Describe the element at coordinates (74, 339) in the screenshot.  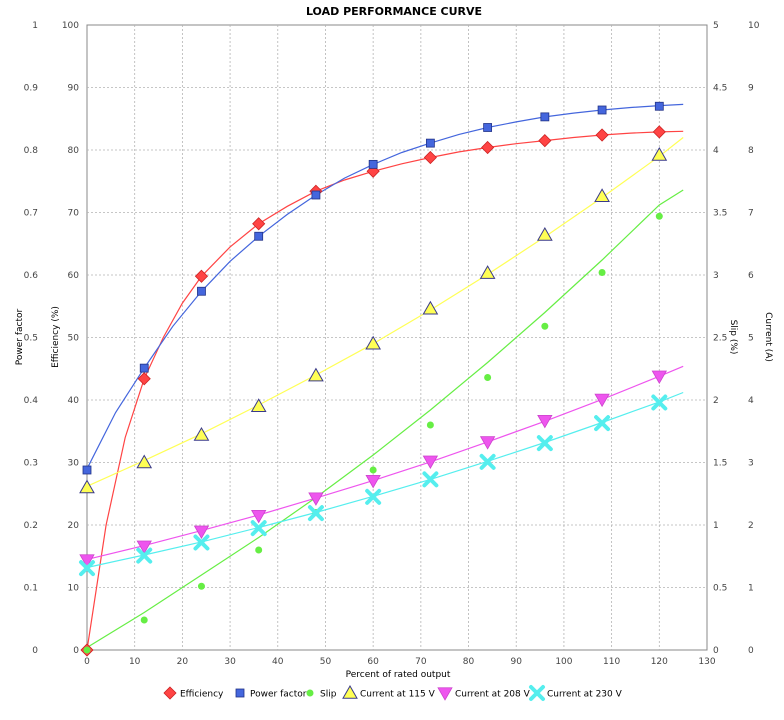
I see `efficiency-tick-label: 50` at that location.